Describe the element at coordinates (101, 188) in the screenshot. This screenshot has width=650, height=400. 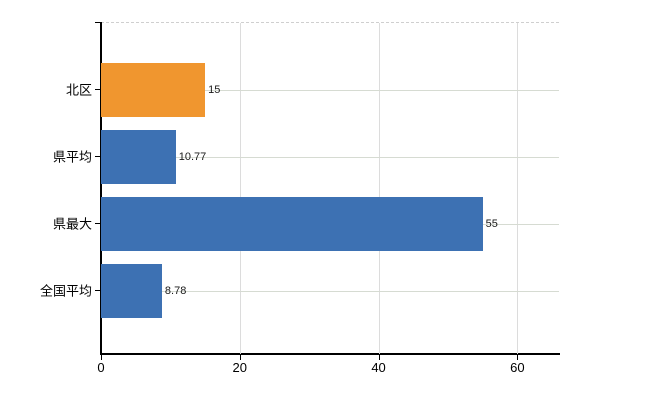
I see `y-axis-line` at that location.